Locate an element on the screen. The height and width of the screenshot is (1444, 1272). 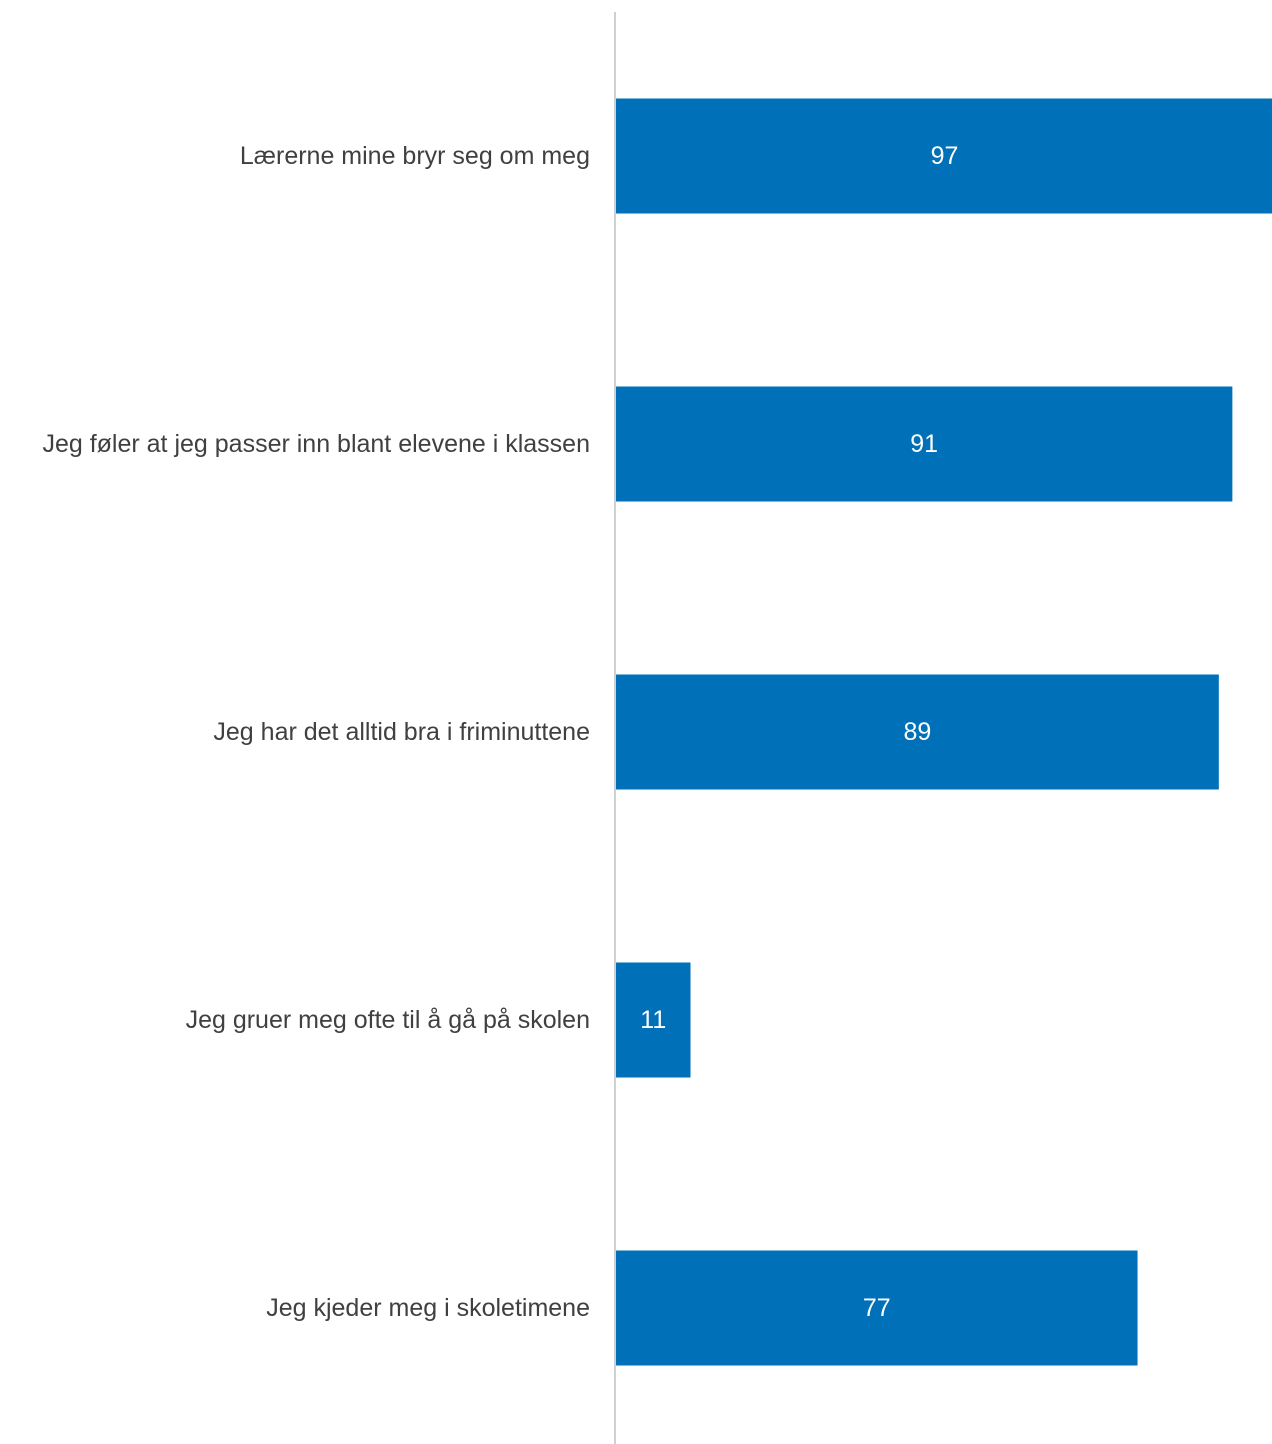
value-label-1: 97 is located at coordinates (945, 156).